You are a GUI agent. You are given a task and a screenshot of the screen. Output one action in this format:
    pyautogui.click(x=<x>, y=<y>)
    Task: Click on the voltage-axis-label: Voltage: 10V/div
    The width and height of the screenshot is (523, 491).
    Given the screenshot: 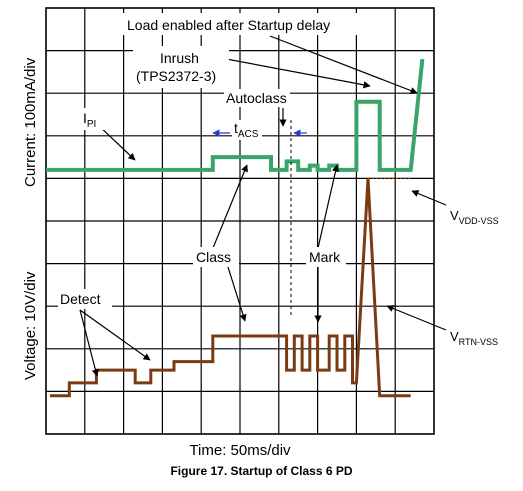 What is the action you would take?
    pyautogui.click(x=30, y=325)
    